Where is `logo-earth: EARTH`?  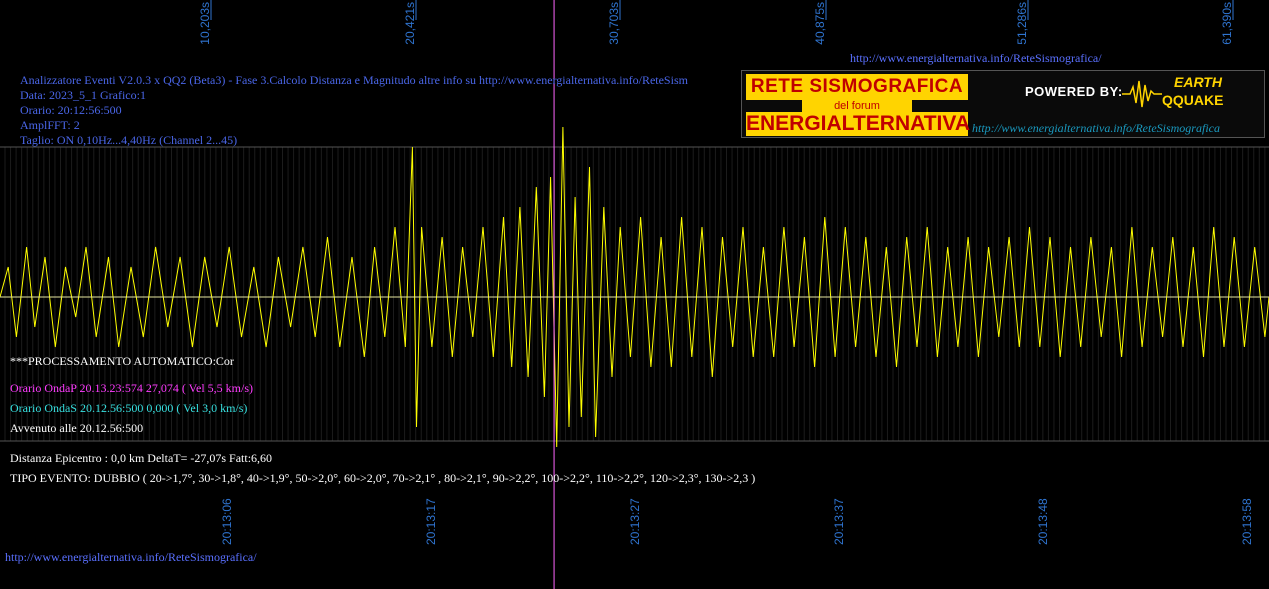
logo-earth: EARTH is located at coordinates (1198, 82).